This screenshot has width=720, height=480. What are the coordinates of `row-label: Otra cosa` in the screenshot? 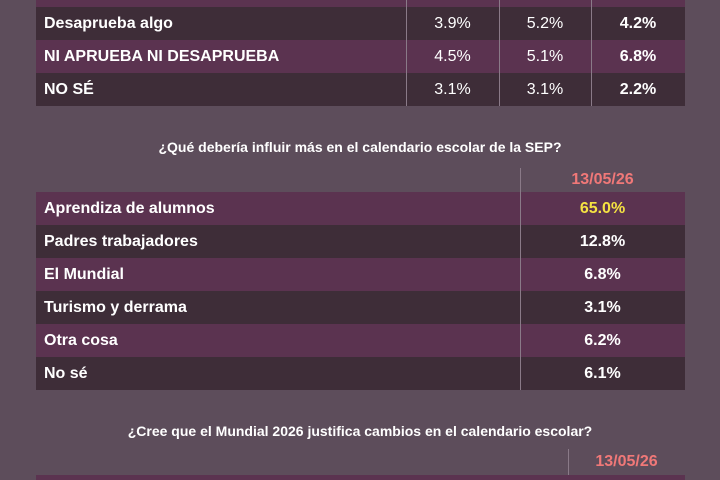 It's located at (81, 340).